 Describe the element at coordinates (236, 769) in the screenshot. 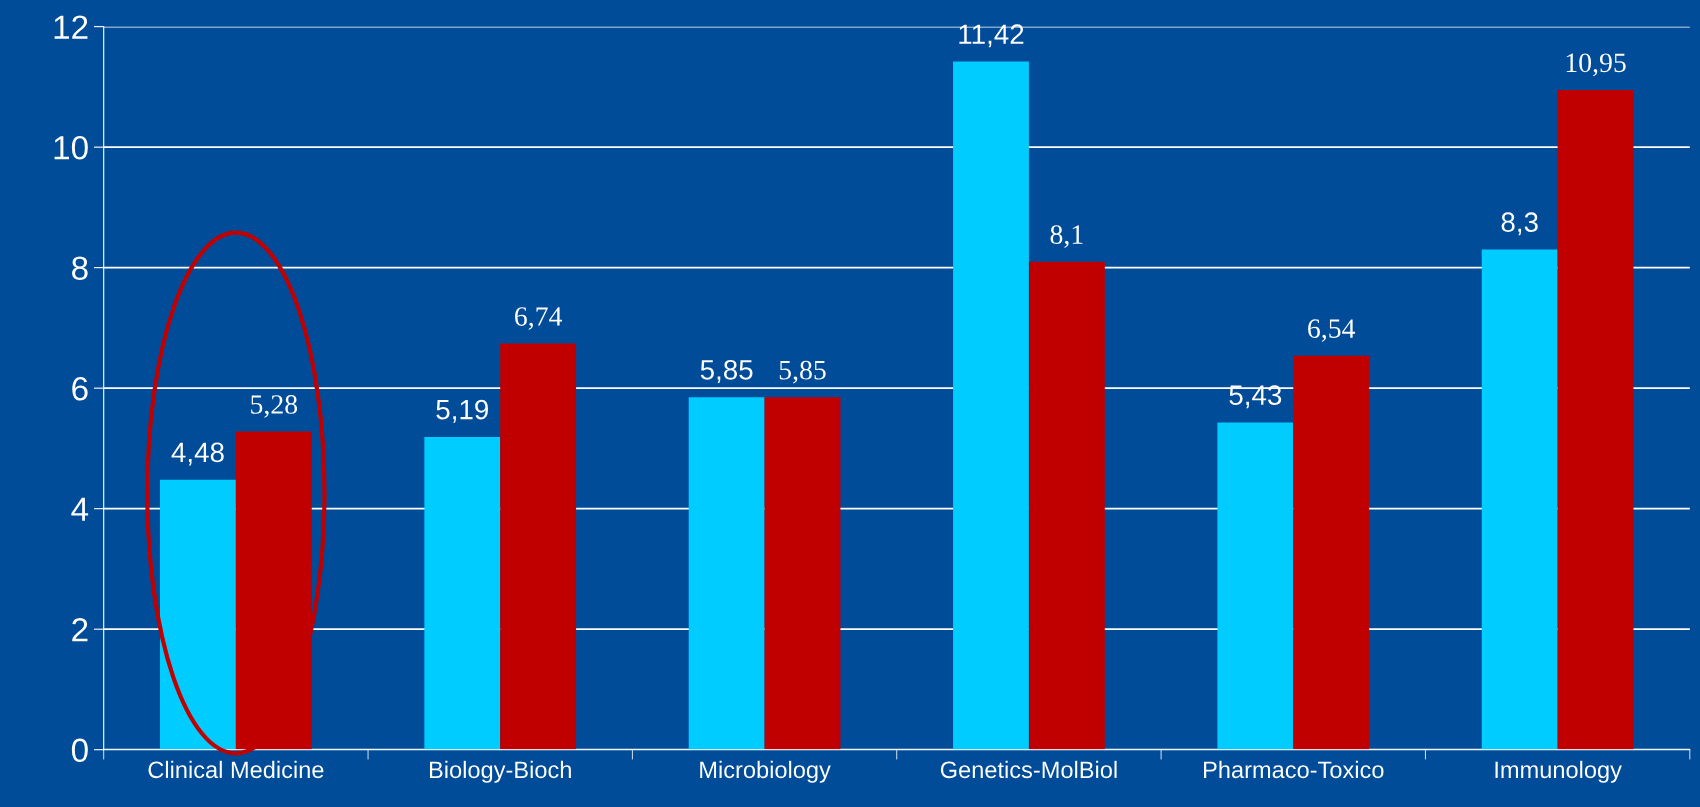

I see `x-tick-label: Clinical Medicine` at that location.